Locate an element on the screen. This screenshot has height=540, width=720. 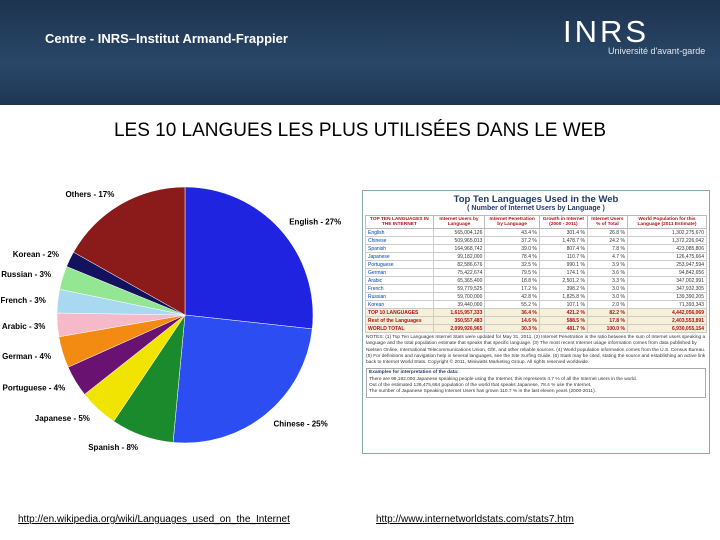
table-cell: 4.7 % is located at coordinates (607, 256).